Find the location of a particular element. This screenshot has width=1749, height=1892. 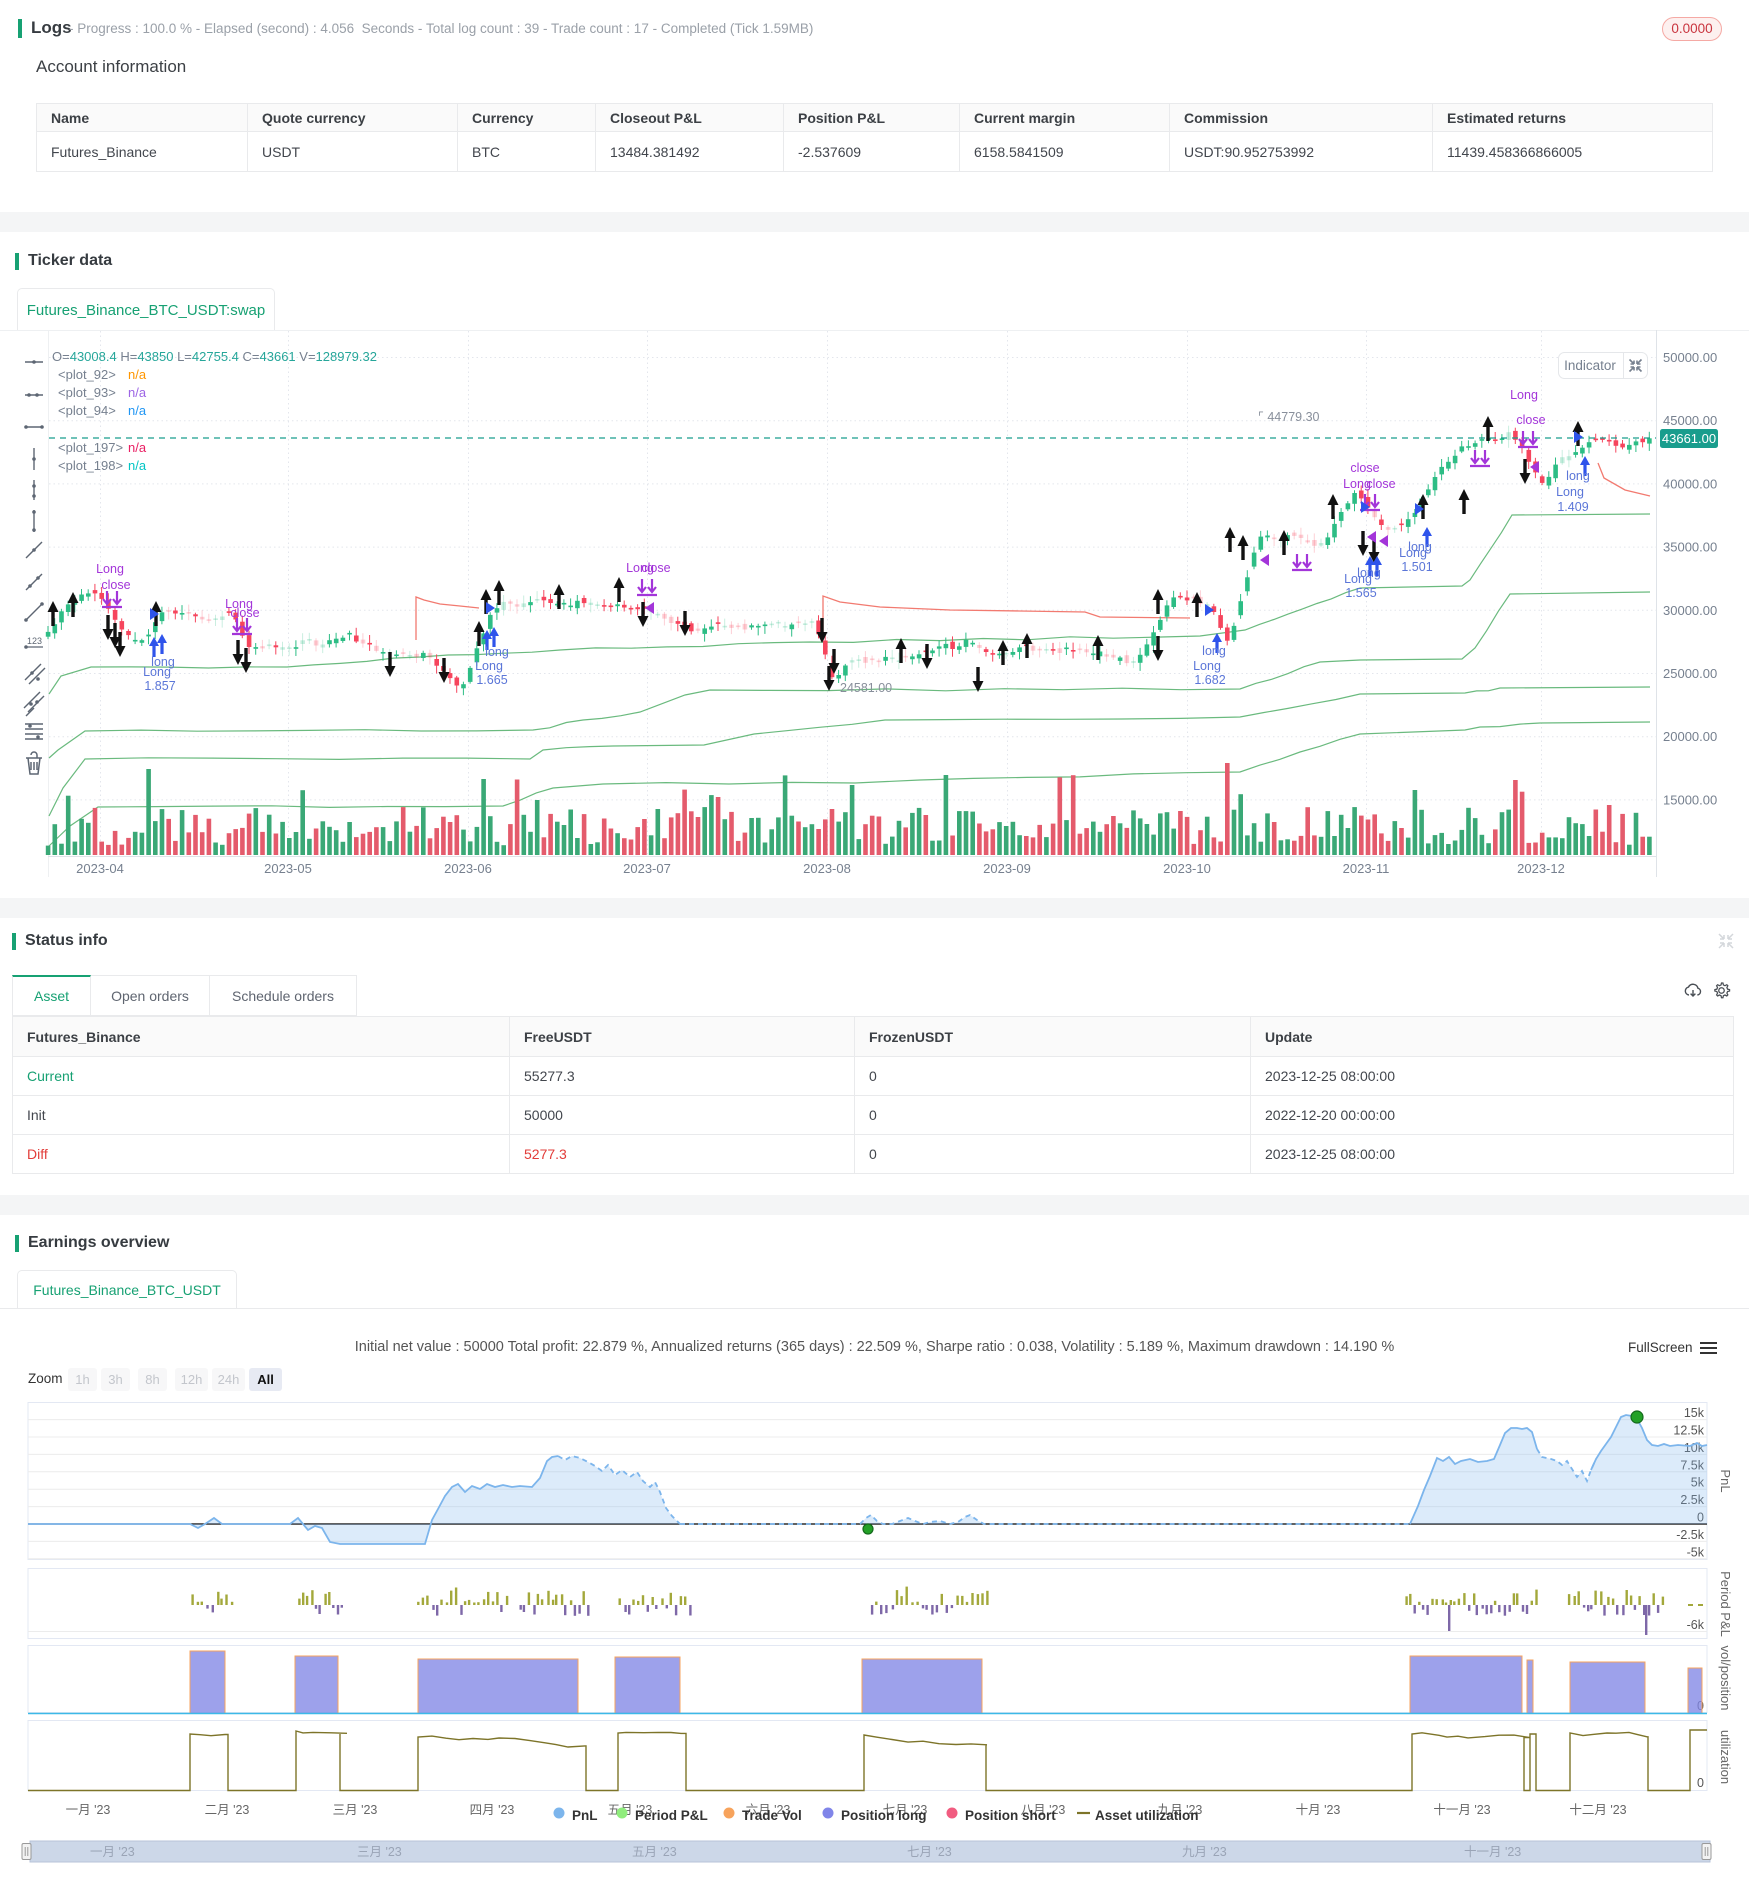

svg-text: 八月 '23 is located at coordinates (1043, 1810).